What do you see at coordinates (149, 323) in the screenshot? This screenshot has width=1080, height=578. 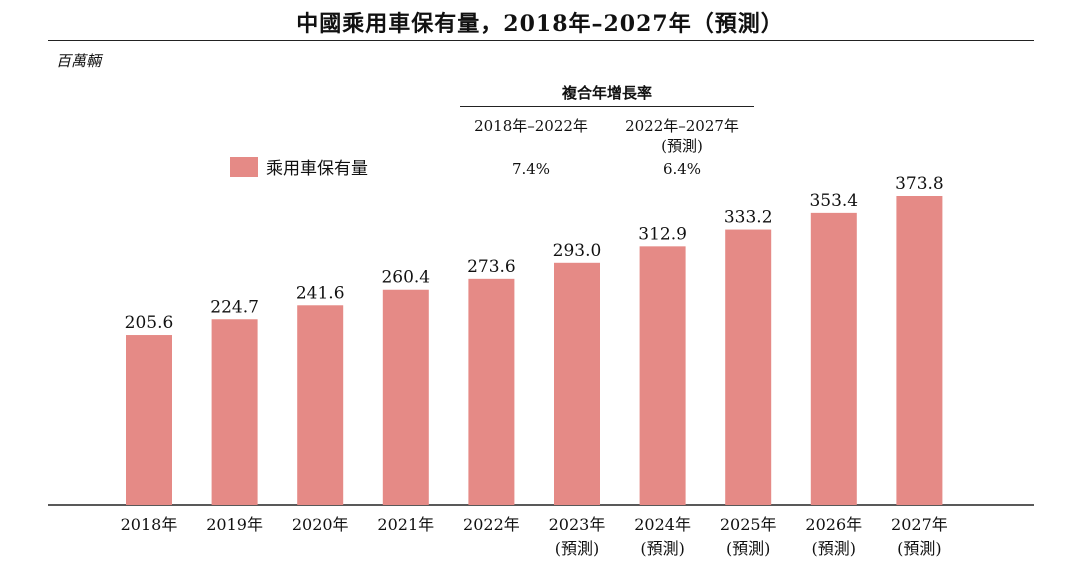 I see `data-label-1: 205.6` at bounding box center [149, 323].